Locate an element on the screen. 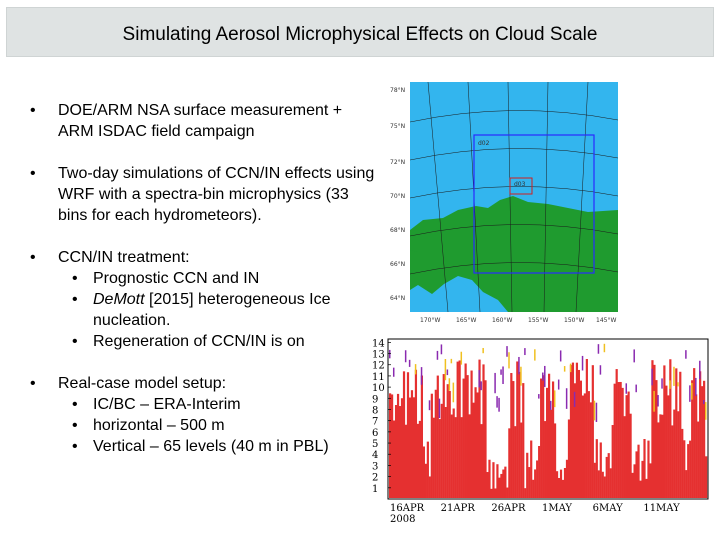 This screenshot has height=540, width=720. plot-y-tick-label: 10 is located at coordinates (378, 388).